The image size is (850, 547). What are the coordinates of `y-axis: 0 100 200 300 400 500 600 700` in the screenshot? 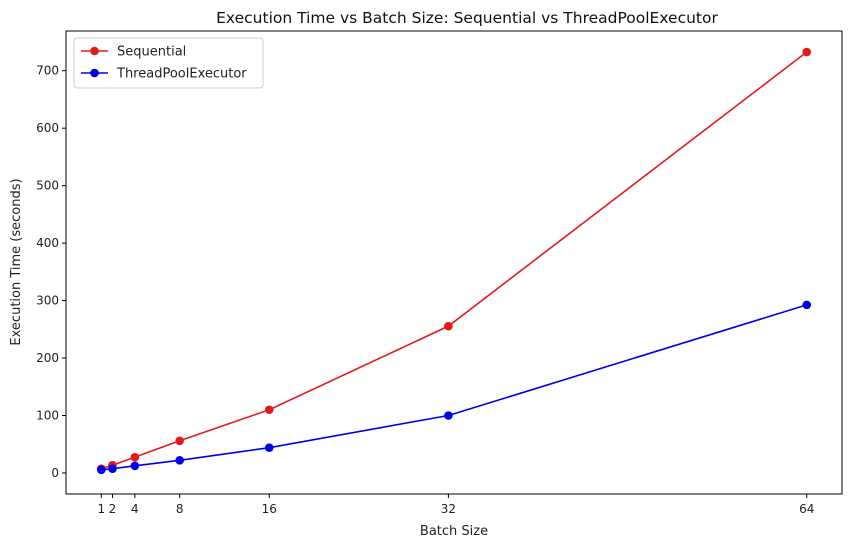 It's located at (51, 272).